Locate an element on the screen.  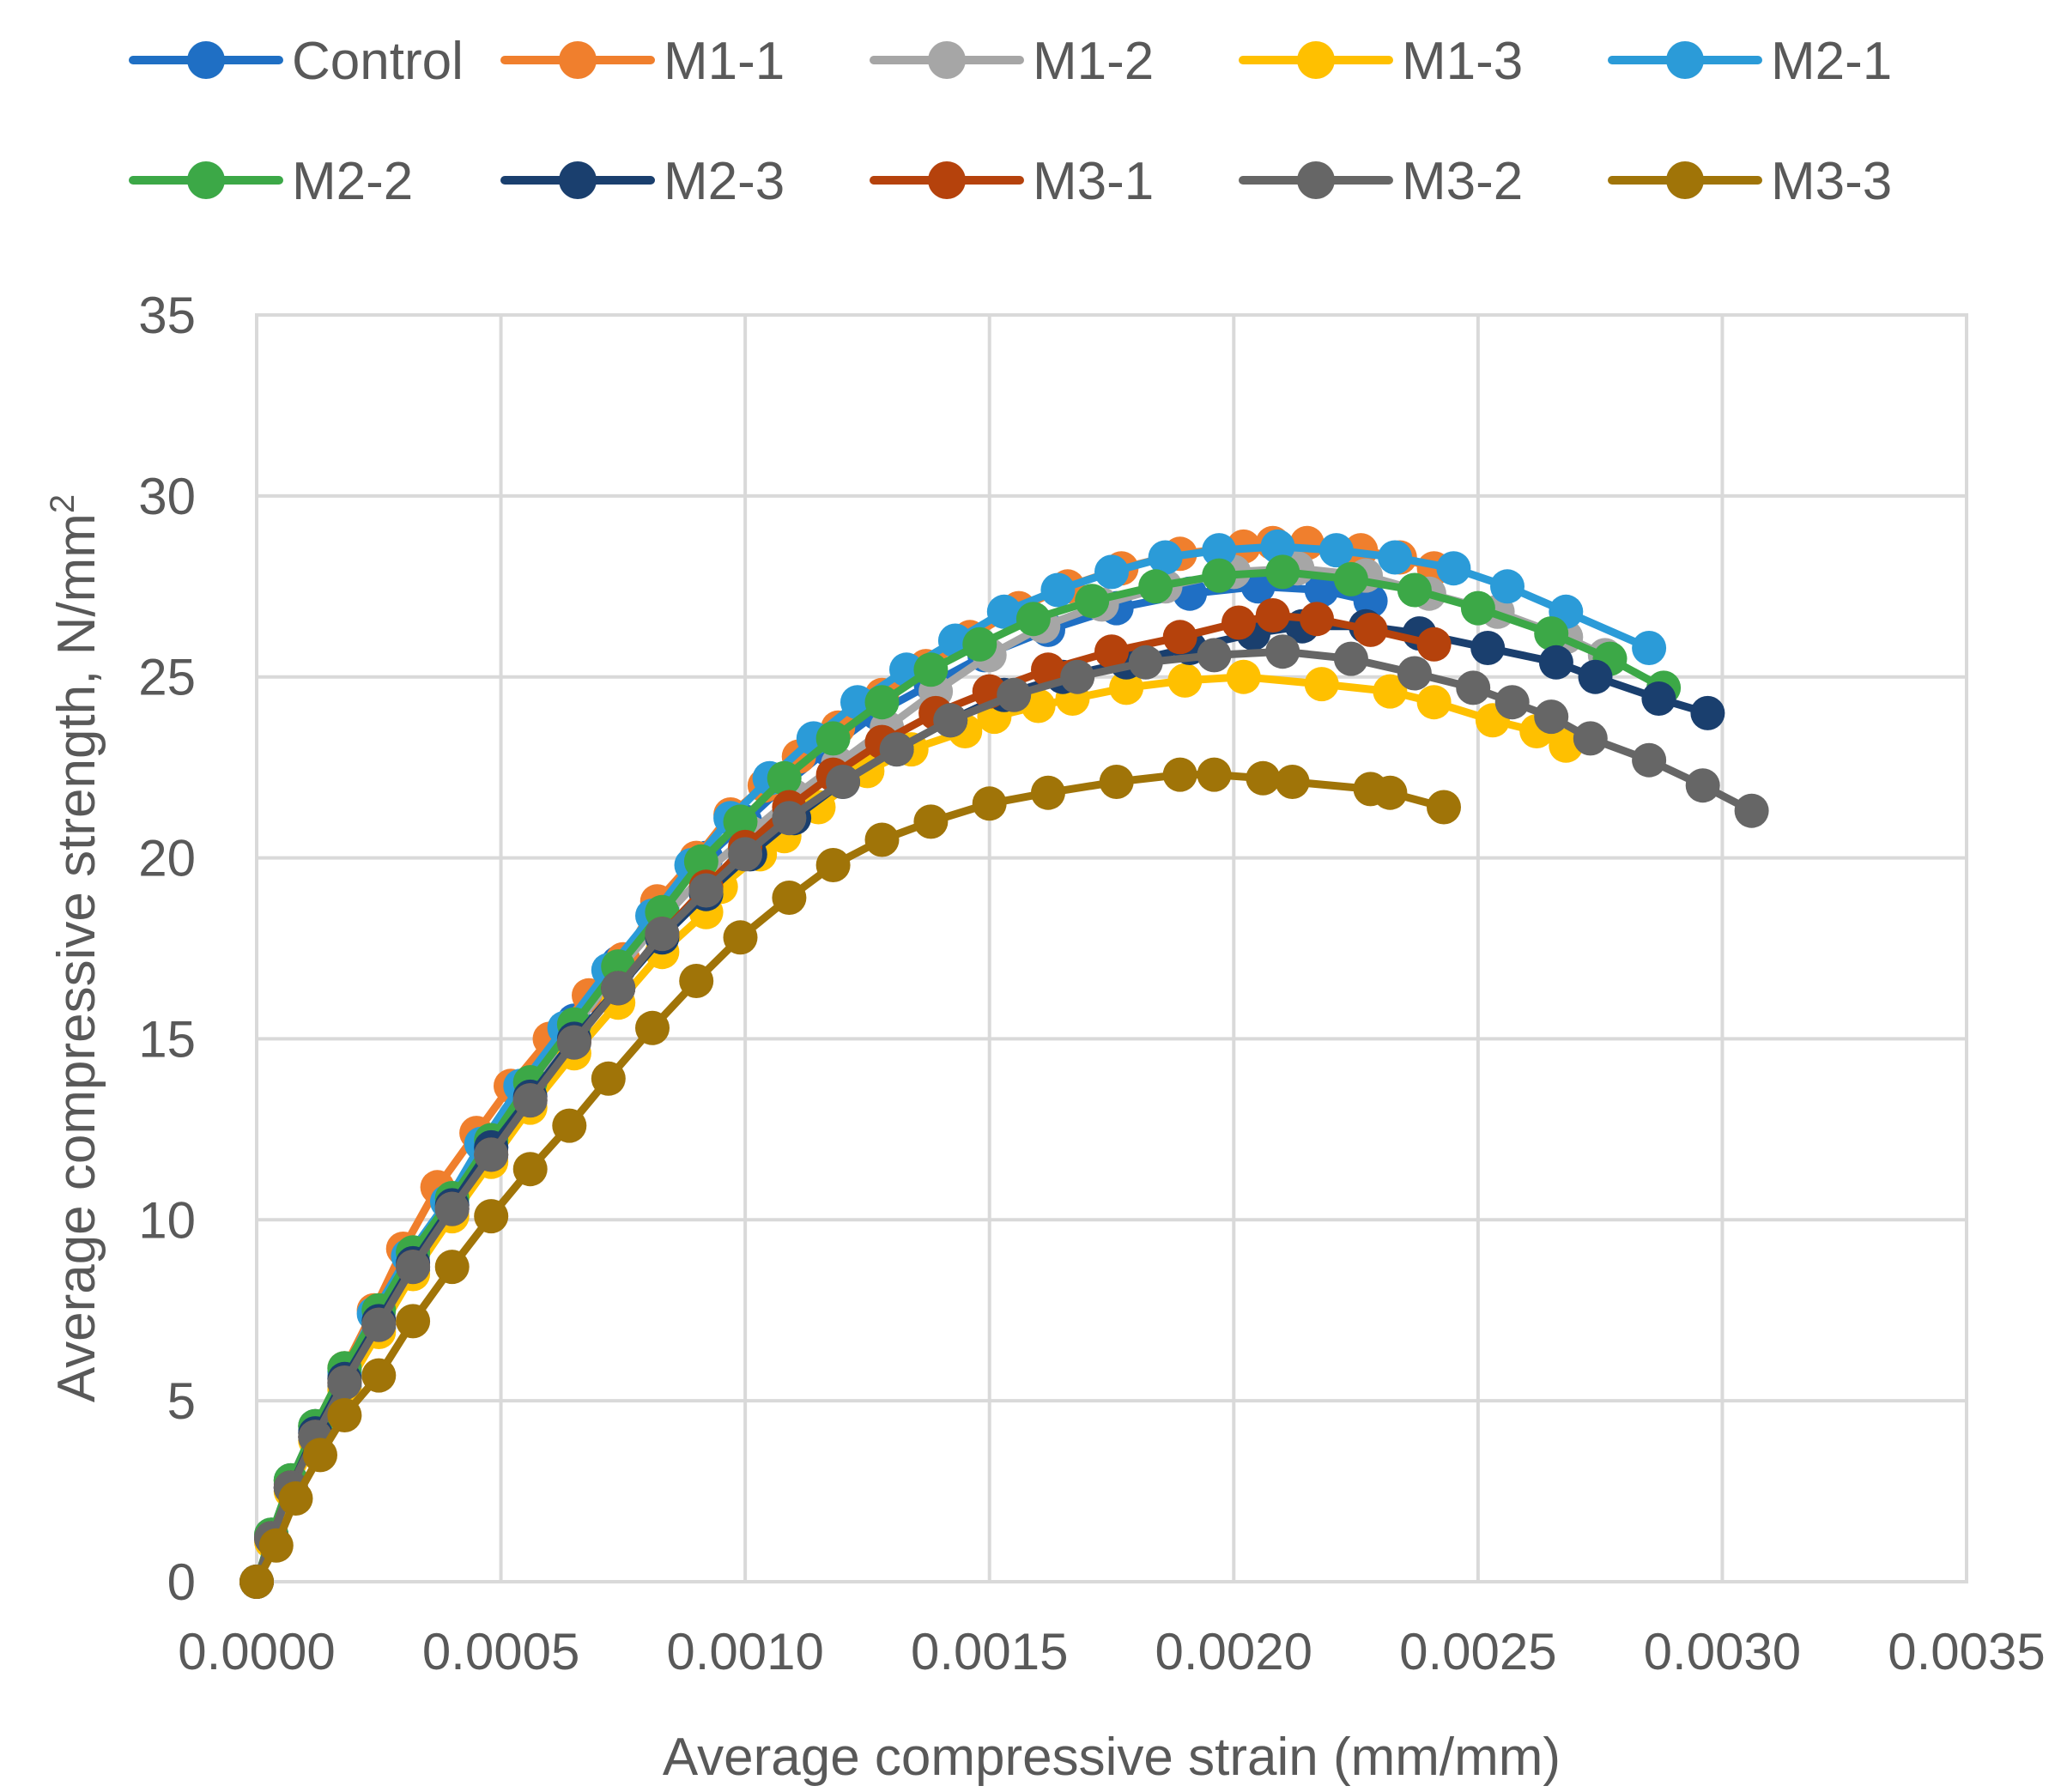
y-tick-label: 15 is located at coordinates (167, 1039).